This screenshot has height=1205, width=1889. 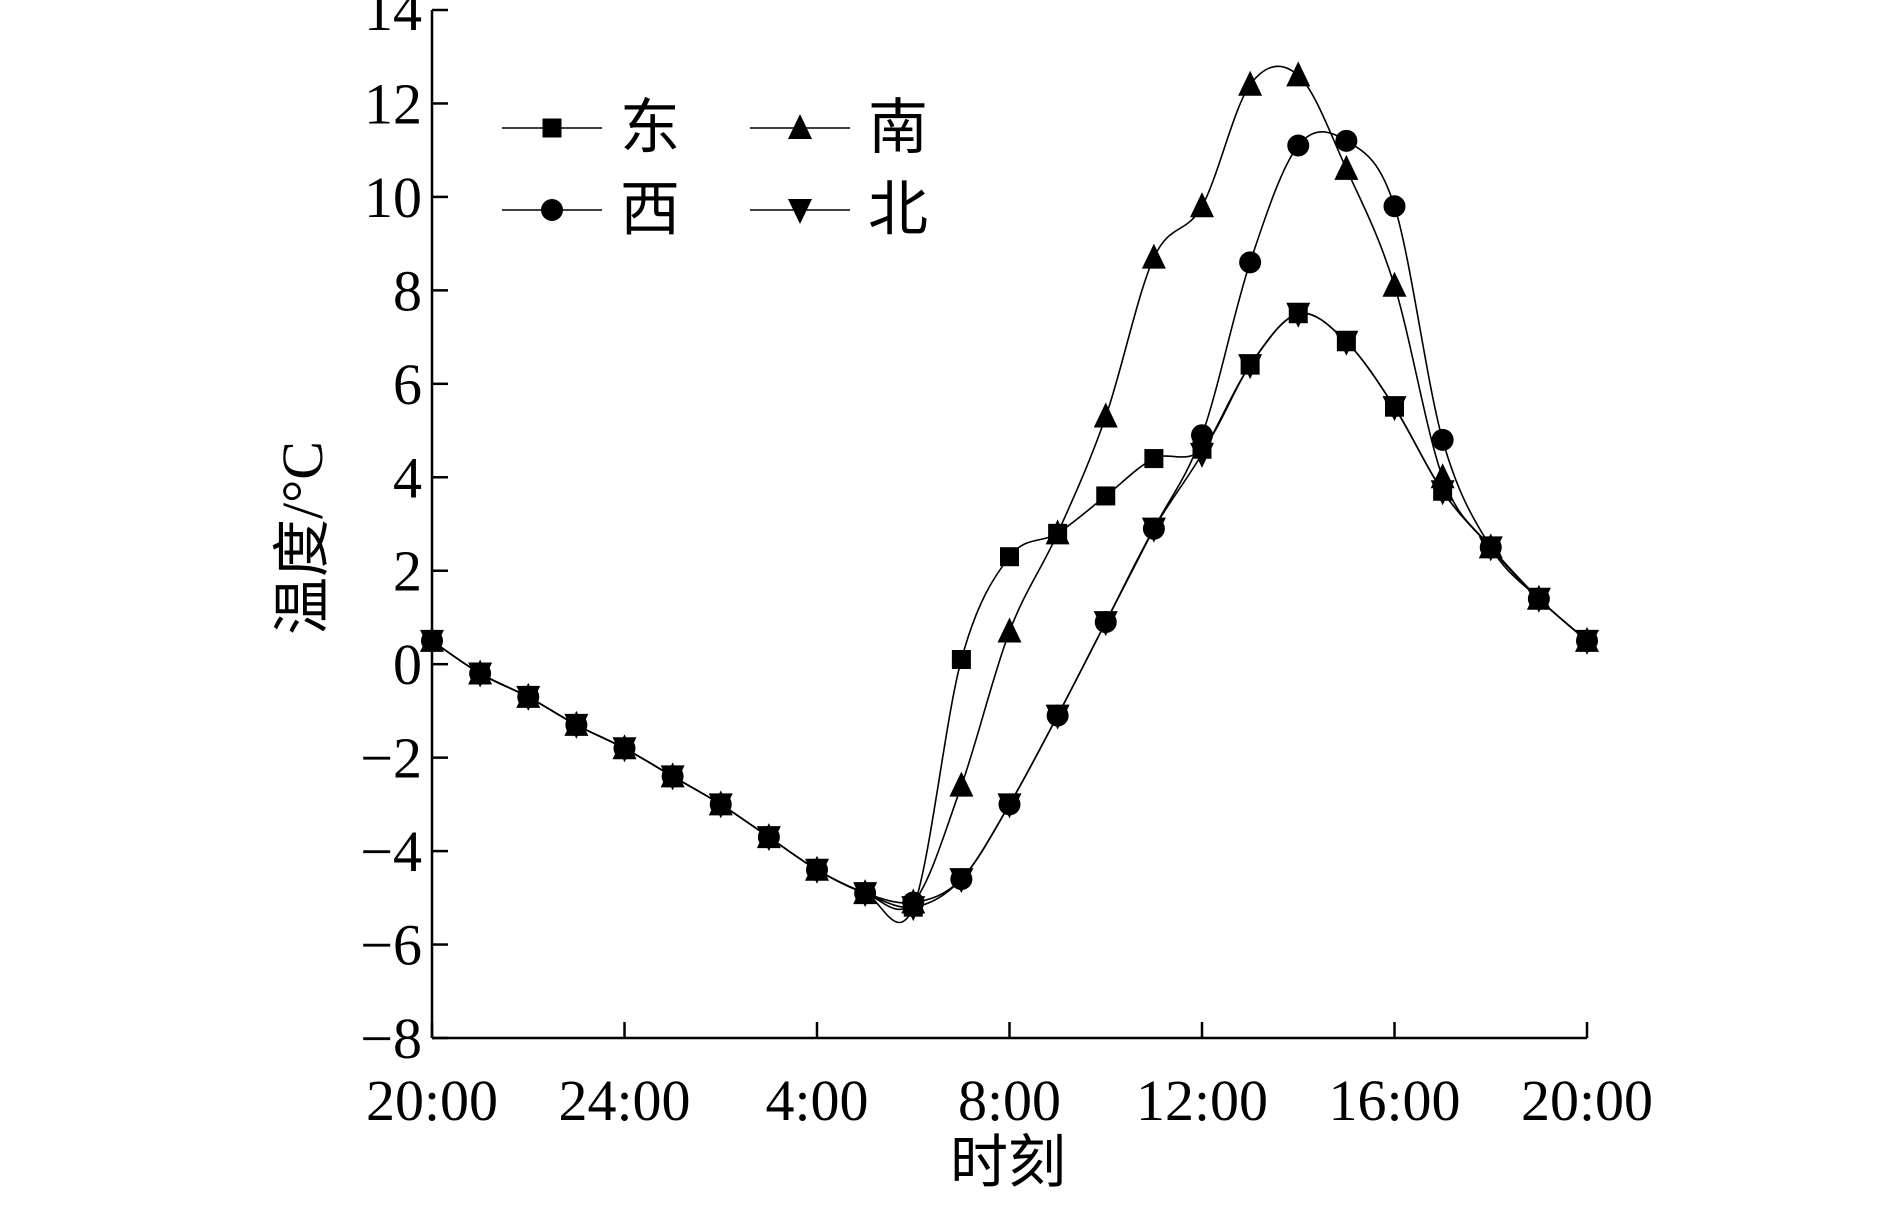 What do you see at coordinates (1009, 1100) in the screenshot?
I see `x-tick-label: 8:00` at bounding box center [1009, 1100].